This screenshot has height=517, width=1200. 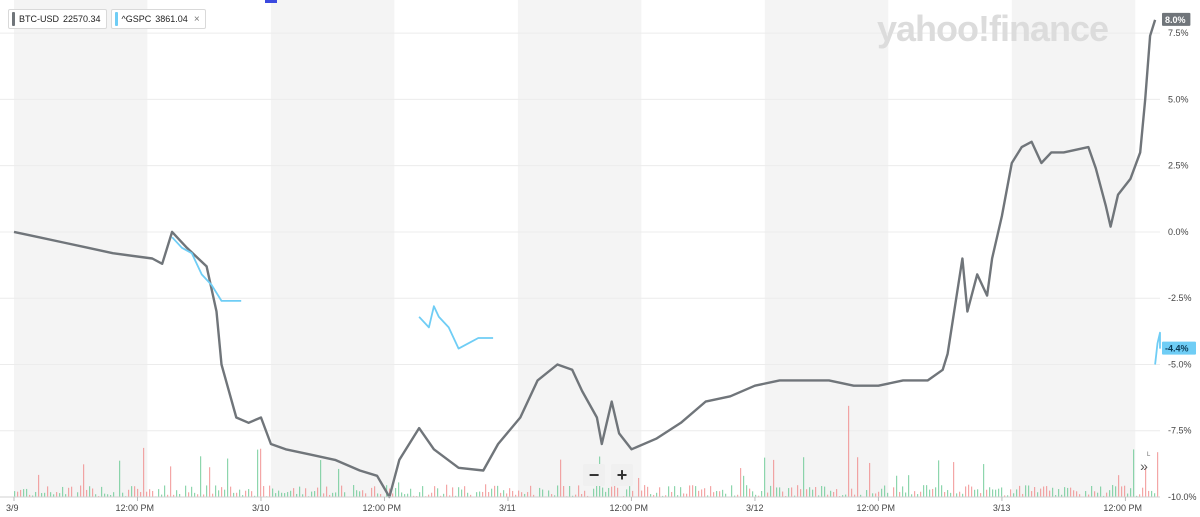 I want to click on remove-comparison-close-icon: ×, so click(x=196, y=19).